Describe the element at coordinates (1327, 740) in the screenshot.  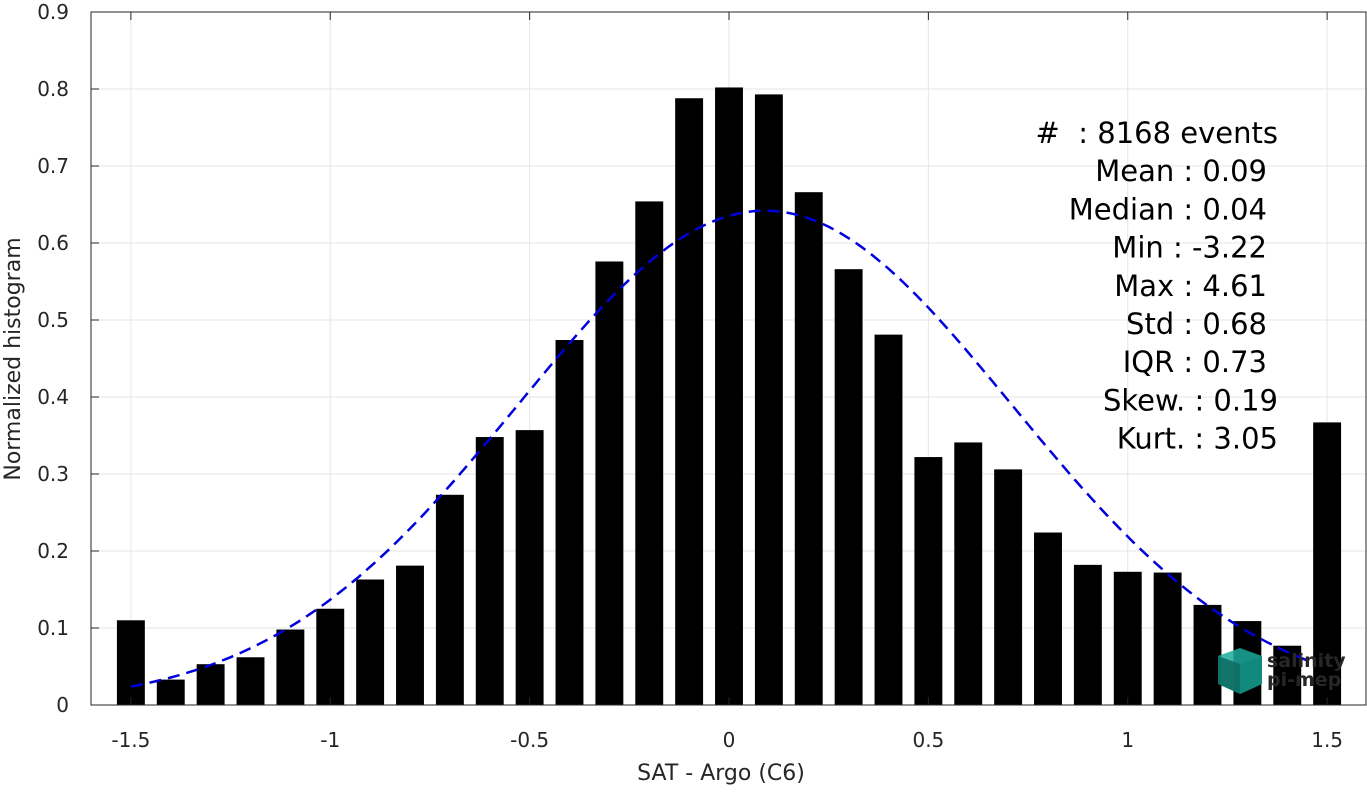
I see `x-tick-label: 1.5` at that location.